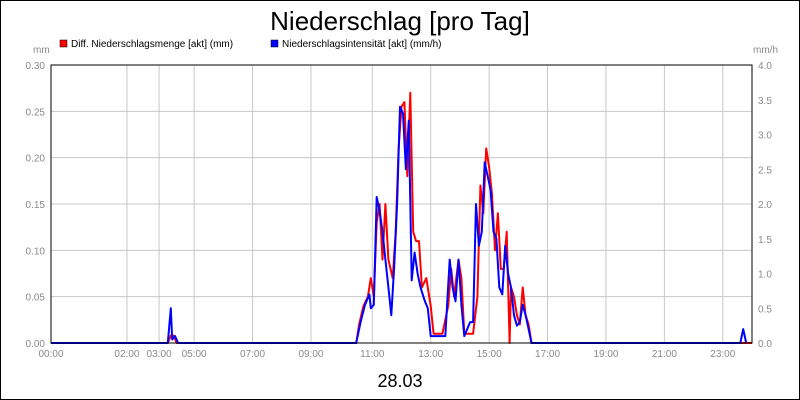 The width and height of the screenshot is (800, 400). Describe the element at coordinates (274, 43) in the screenshot. I see `legend-swatch-blue` at that location.